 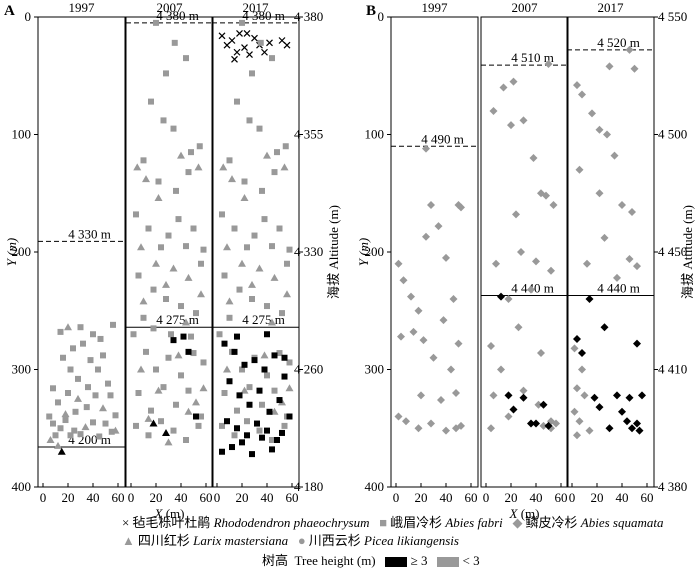 What do you see at coordinates (263, 319) in the screenshot?
I see `treeline-label: 4 275 m` at bounding box center [263, 319].